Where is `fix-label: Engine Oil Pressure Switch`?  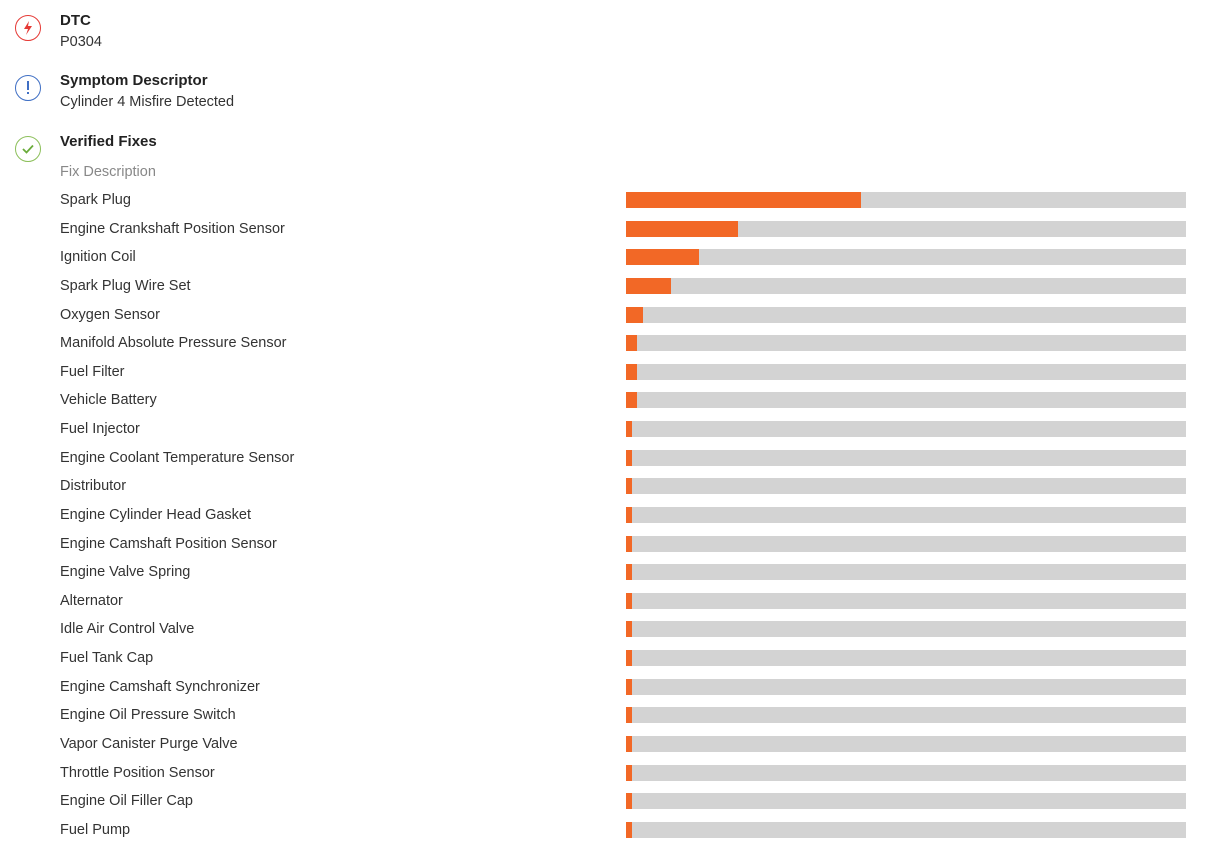 fix-label: Engine Oil Pressure Switch is located at coordinates (148, 715).